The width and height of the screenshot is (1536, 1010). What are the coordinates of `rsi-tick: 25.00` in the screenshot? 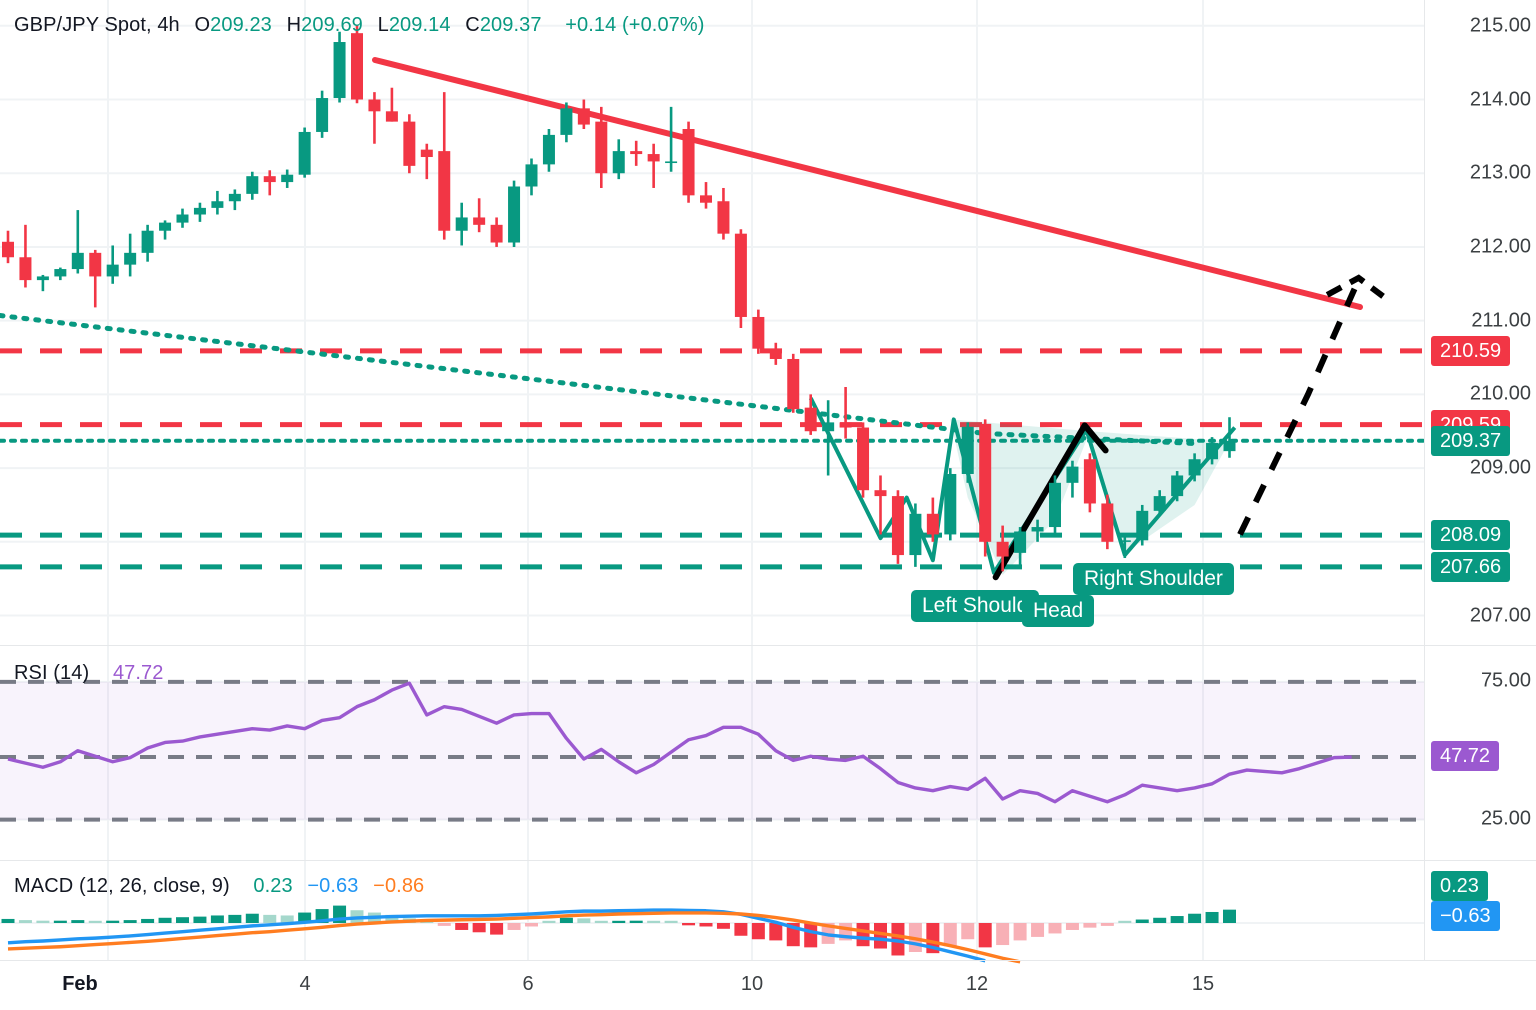 It's located at (1505, 818).